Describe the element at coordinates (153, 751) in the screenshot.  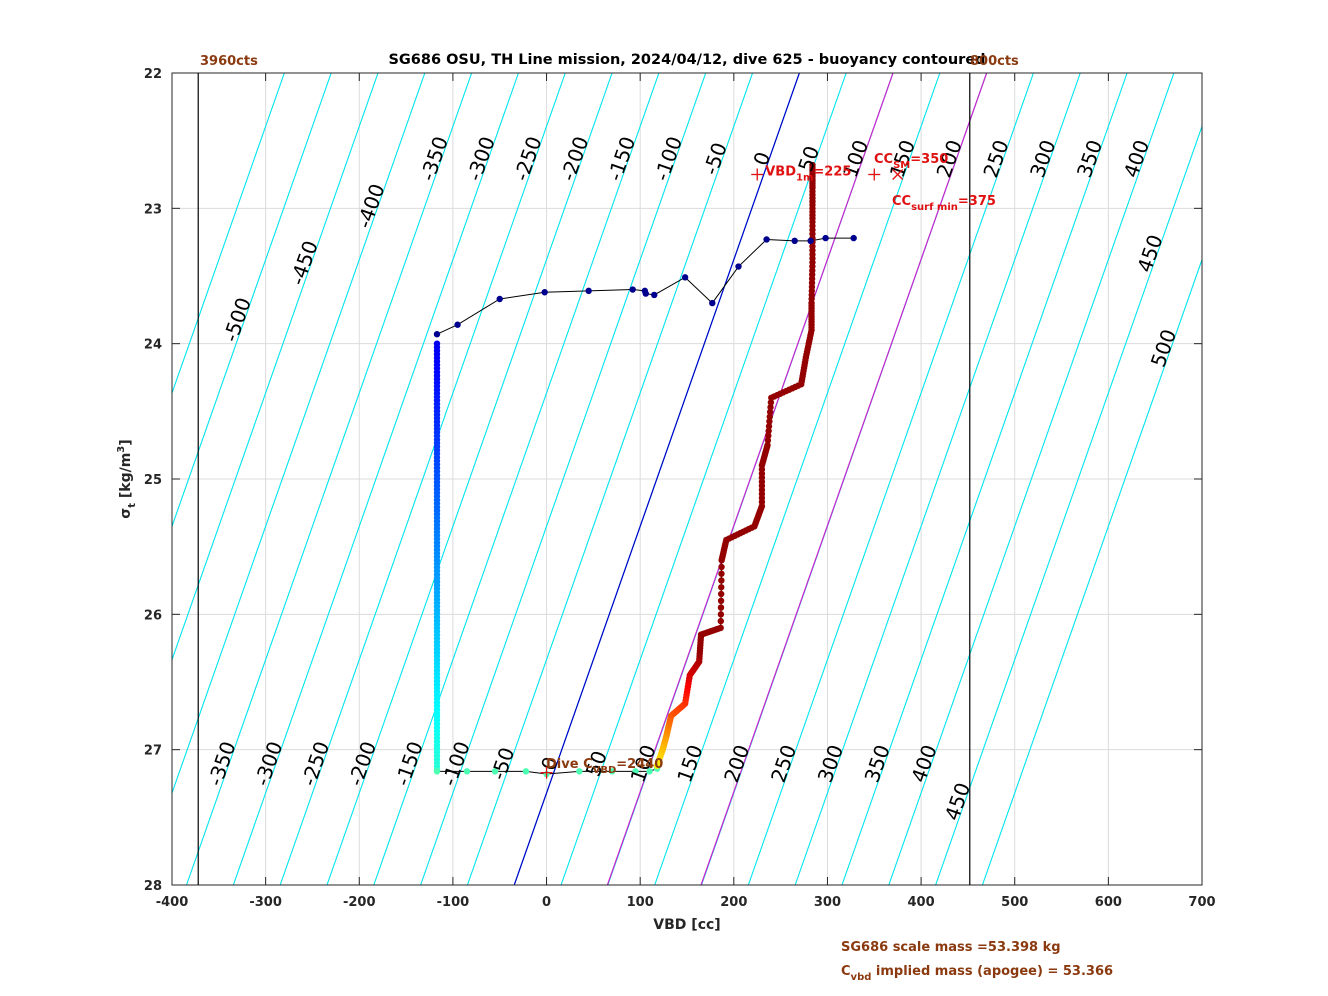
I see `y-tick-label: 27` at that location.